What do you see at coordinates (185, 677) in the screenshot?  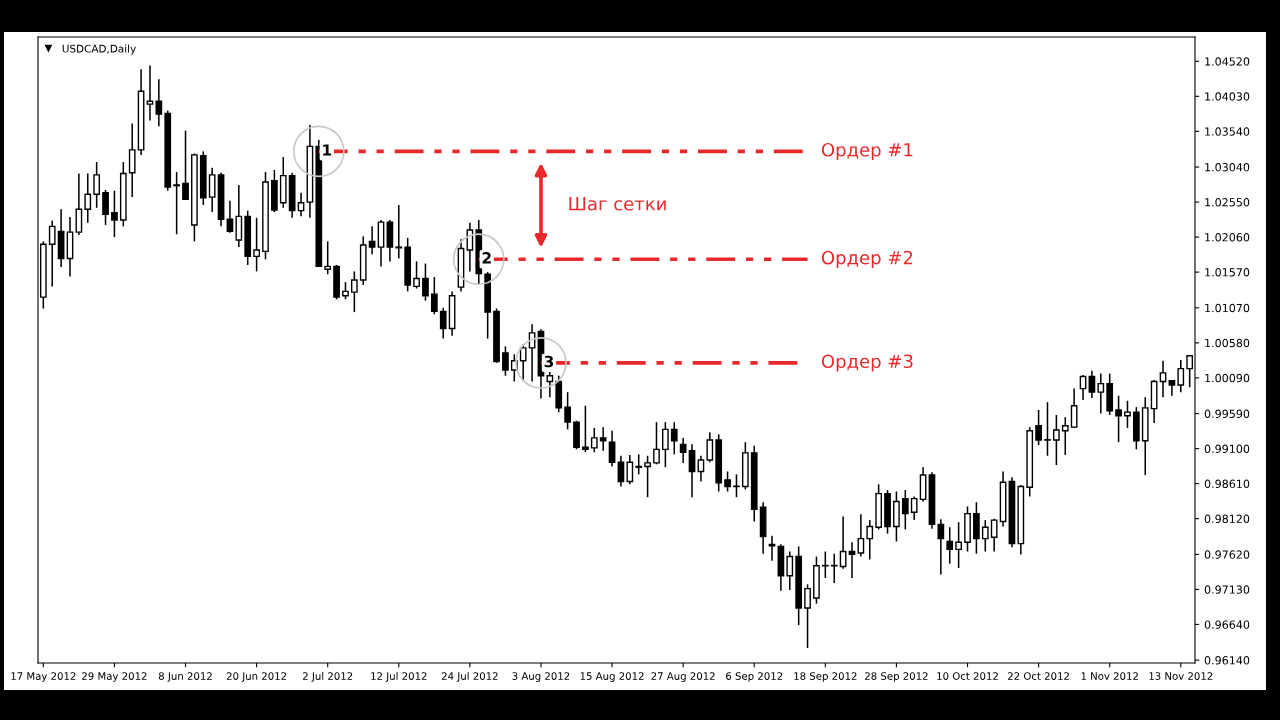 I see `x-tick-label: 8 Jun 2012` at bounding box center [185, 677].